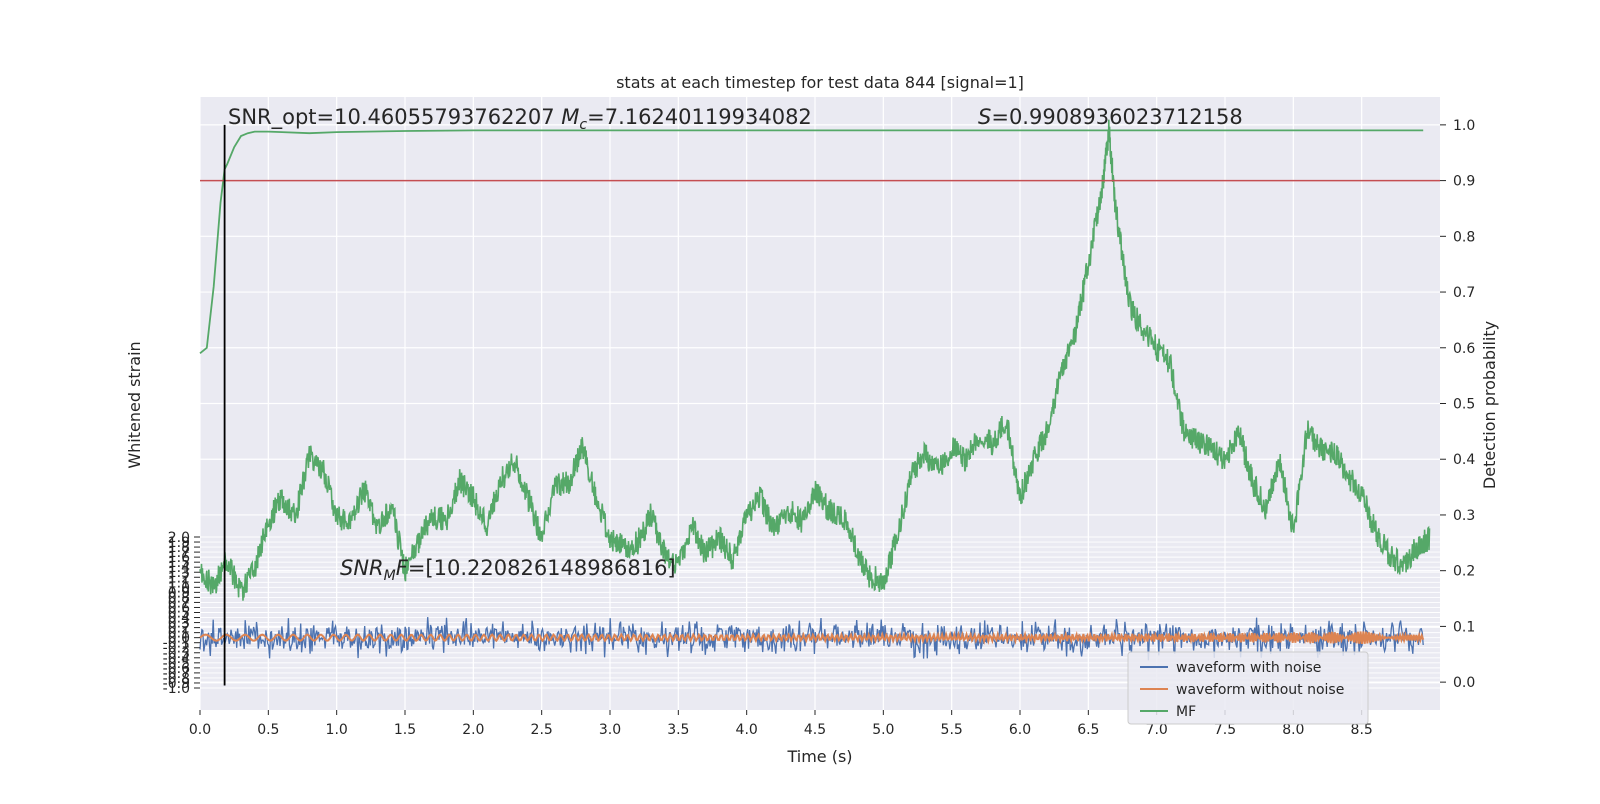 Image resolution: width=1600 pixels, height=804 pixels. What do you see at coordinates (179, 603) in the screenshot?
I see `y-left-tick-label: 0.7` at bounding box center [179, 603].